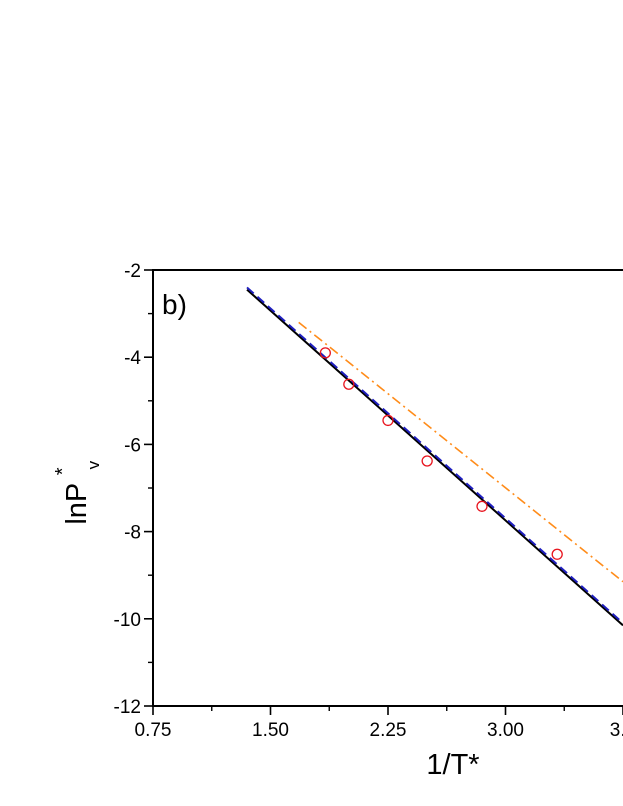 The width and height of the screenshot is (623, 806). What do you see at coordinates (93, 464) in the screenshot?
I see `y-axis-title-sub: v` at bounding box center [93, 464].